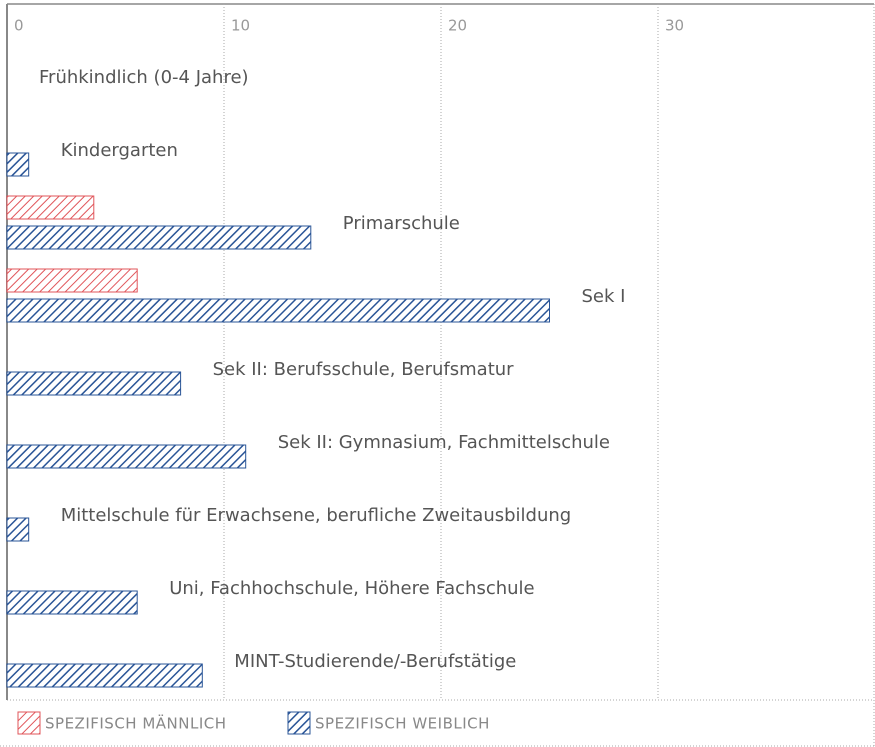 This screenshot has width=875, height=747. I want to click on x-tick-label: 30, so click(674, 26).